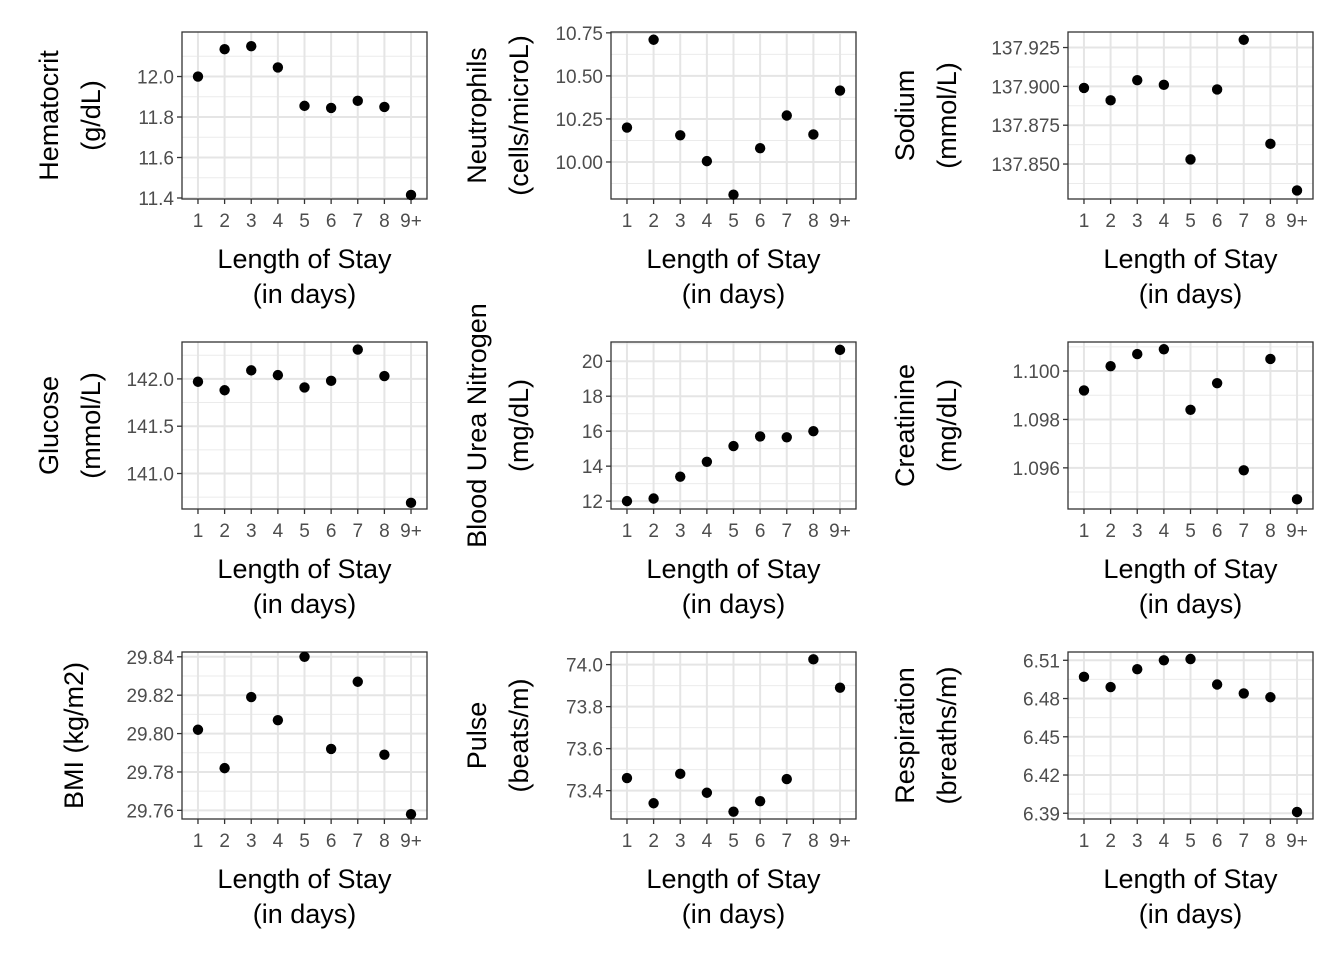 This screenshot has height=960, width=1344. Describe the element at coordinates (584, 792) in the screenshot. I see `y-tick-label: 73.4` at that location.